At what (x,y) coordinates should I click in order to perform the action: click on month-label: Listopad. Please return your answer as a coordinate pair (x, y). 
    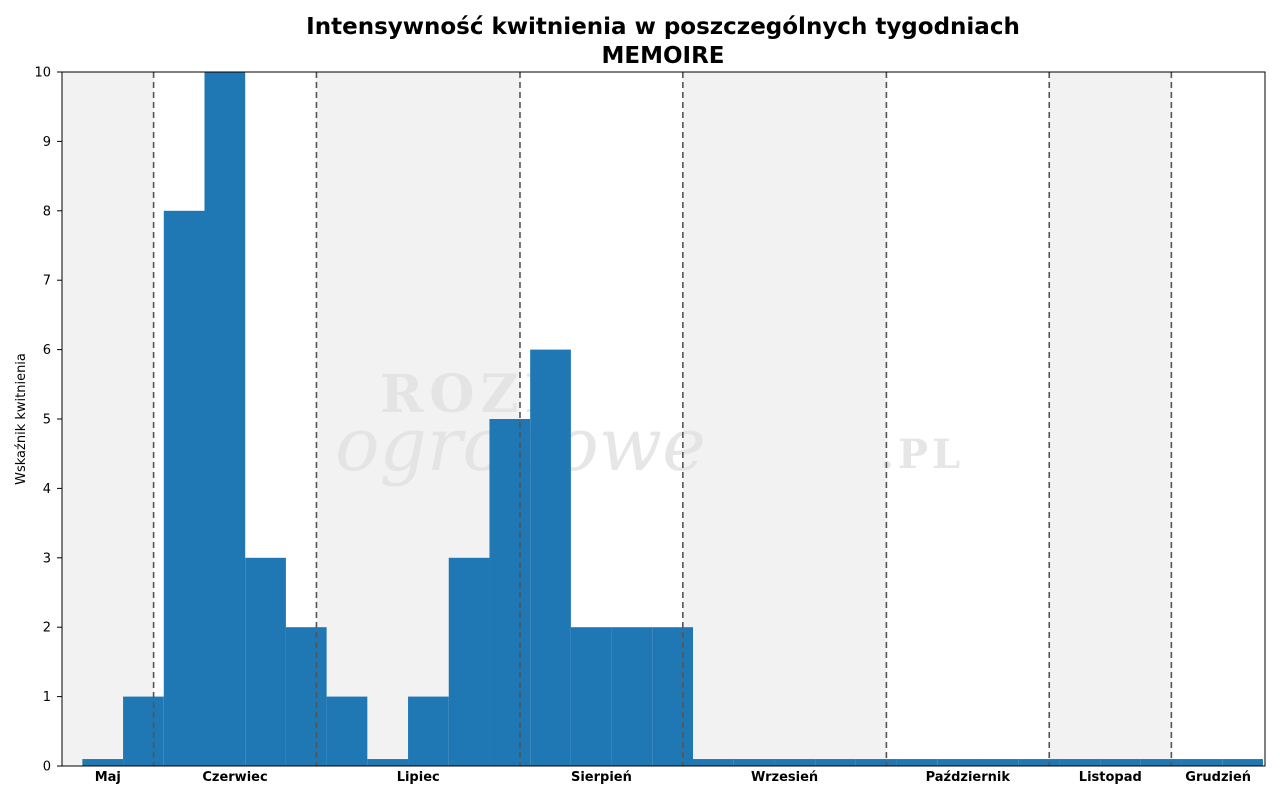
    Looking at the image, I should click on (1110, 777).